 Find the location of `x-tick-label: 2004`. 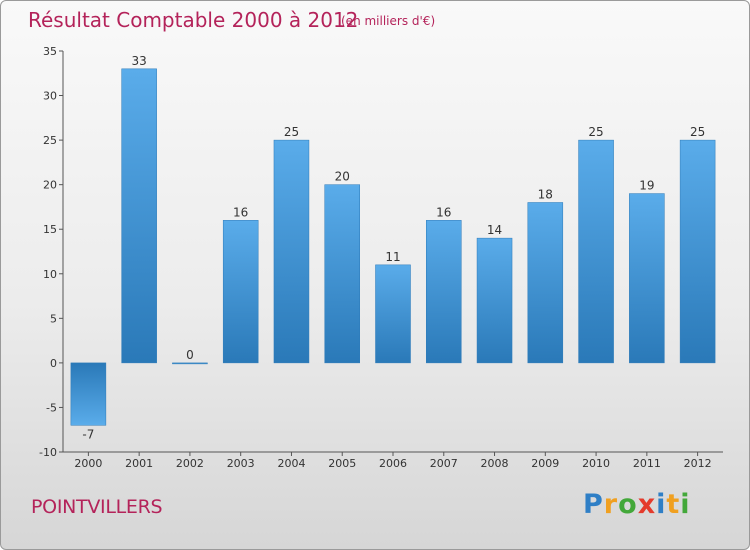

x-tick-label: 2004 is located at coordinates (291, 463).